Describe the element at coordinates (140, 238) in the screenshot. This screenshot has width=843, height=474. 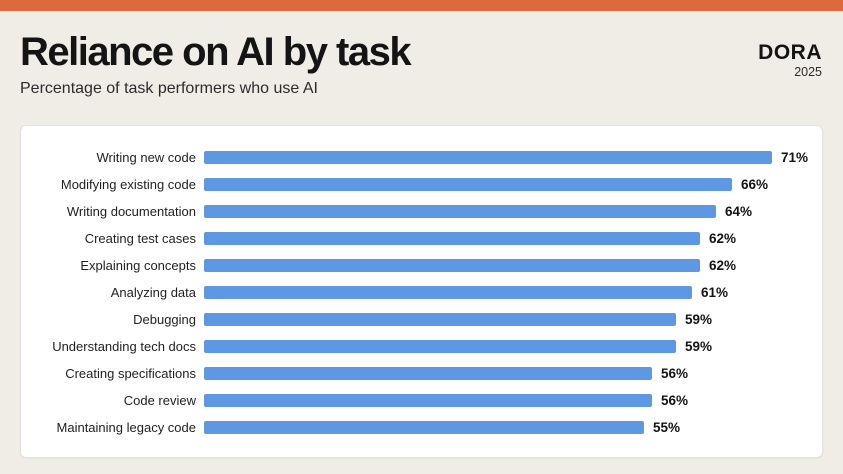
I see `bar-label: Creating test cases` at that location.